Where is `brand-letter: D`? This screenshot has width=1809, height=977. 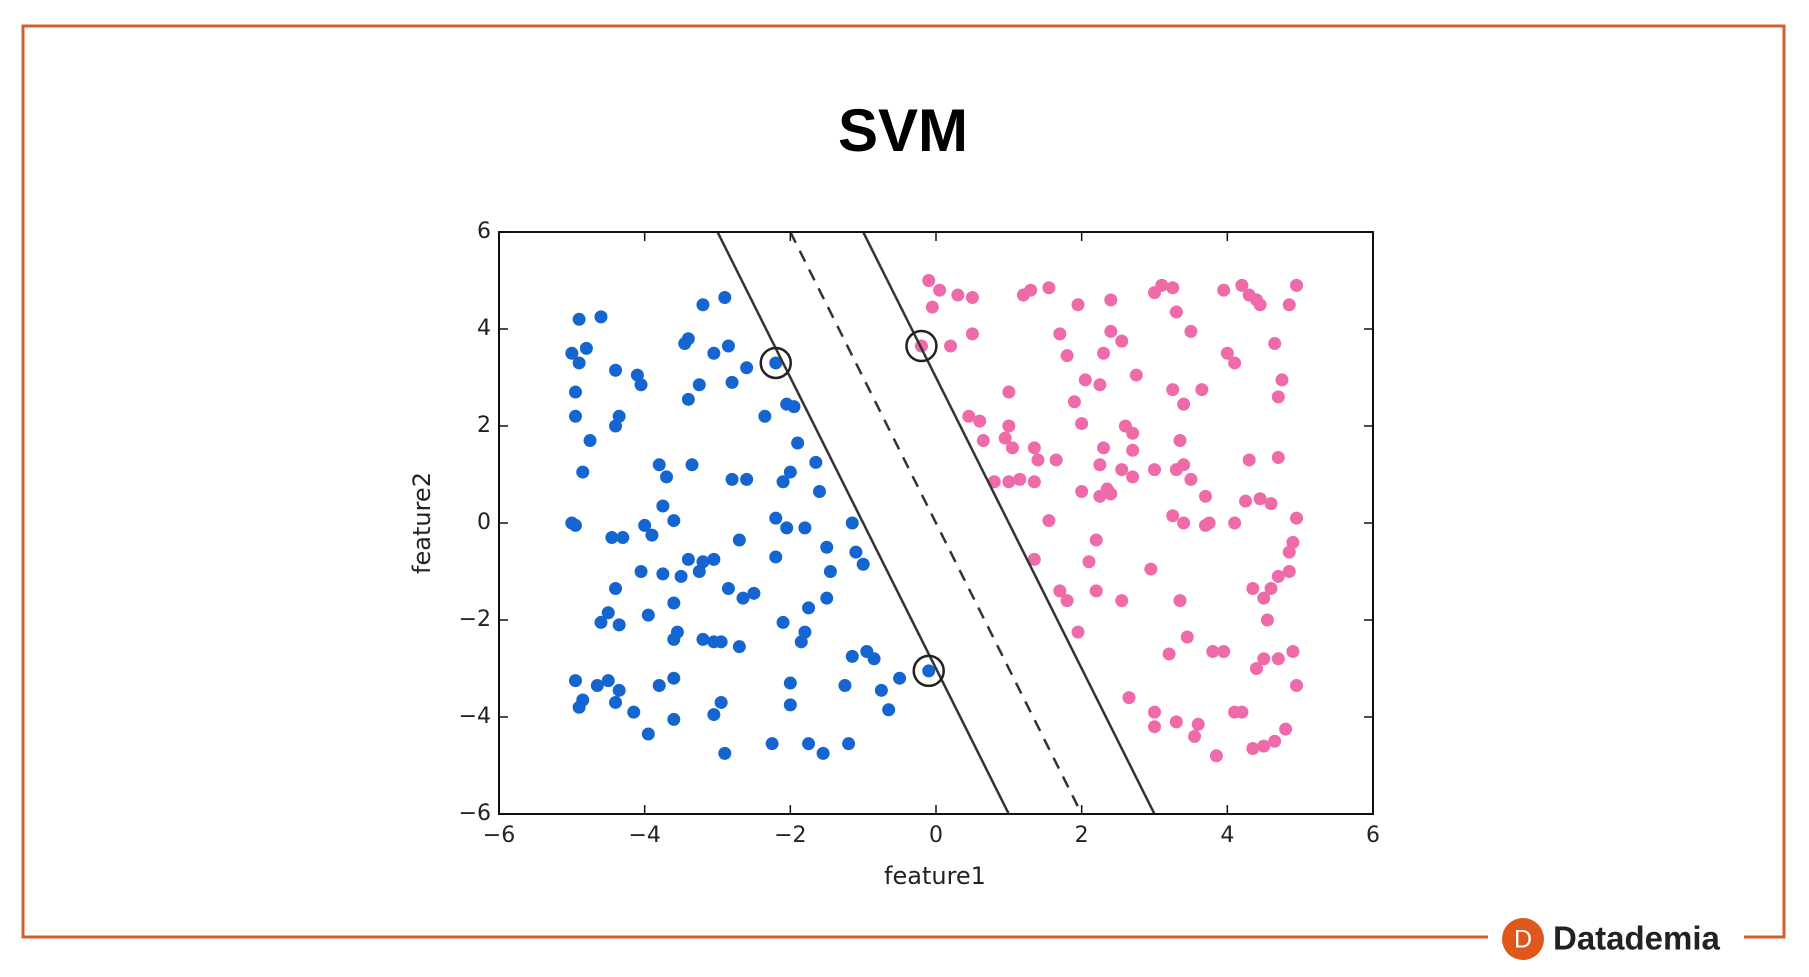
brand-letter: D is located at coordinates (1523, 940).